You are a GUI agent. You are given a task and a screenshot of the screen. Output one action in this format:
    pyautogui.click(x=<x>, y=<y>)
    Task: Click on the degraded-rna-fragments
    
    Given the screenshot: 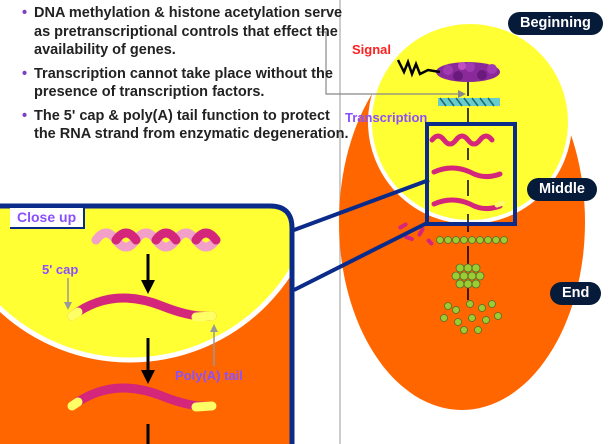 What is the action you would take?
    pyautogui.click(x=416, y=234)
    